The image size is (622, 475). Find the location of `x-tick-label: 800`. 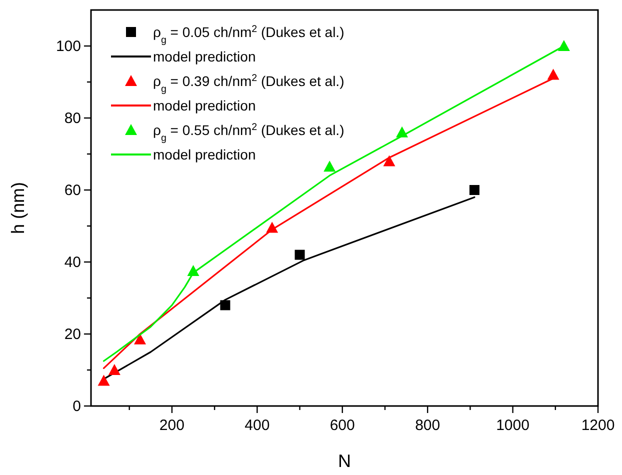

x-tick-label: 800 is located at coordinates (427, 425).